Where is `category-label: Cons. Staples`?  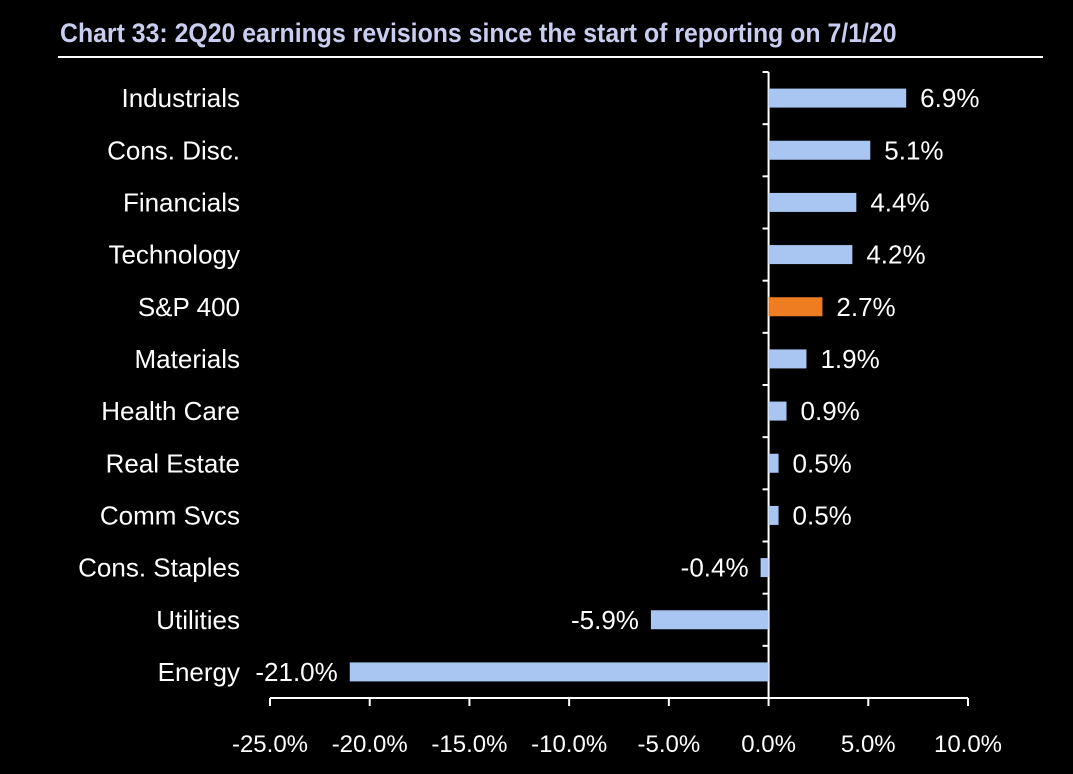
category-label: Cons. Staples is located at coordinates (159, 568).